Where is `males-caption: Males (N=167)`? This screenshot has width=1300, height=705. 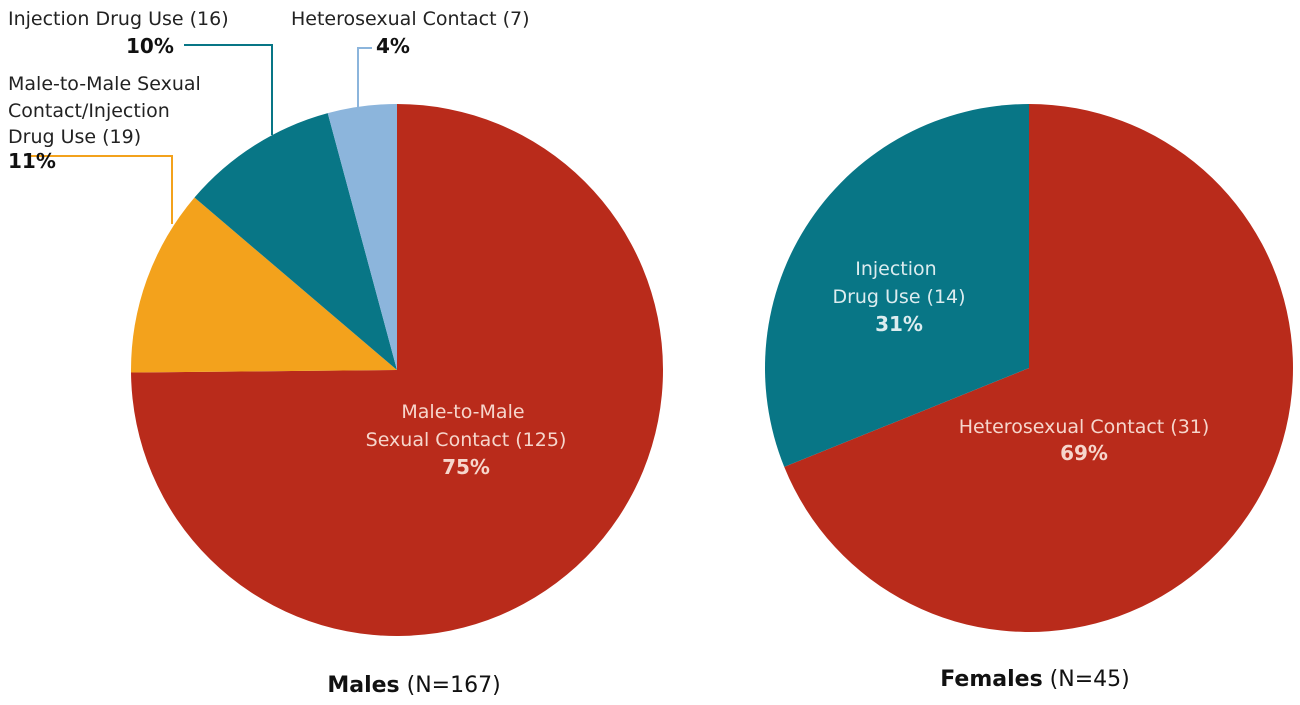 males-caption: Males (N=167) is located at coordinates (413, 685).